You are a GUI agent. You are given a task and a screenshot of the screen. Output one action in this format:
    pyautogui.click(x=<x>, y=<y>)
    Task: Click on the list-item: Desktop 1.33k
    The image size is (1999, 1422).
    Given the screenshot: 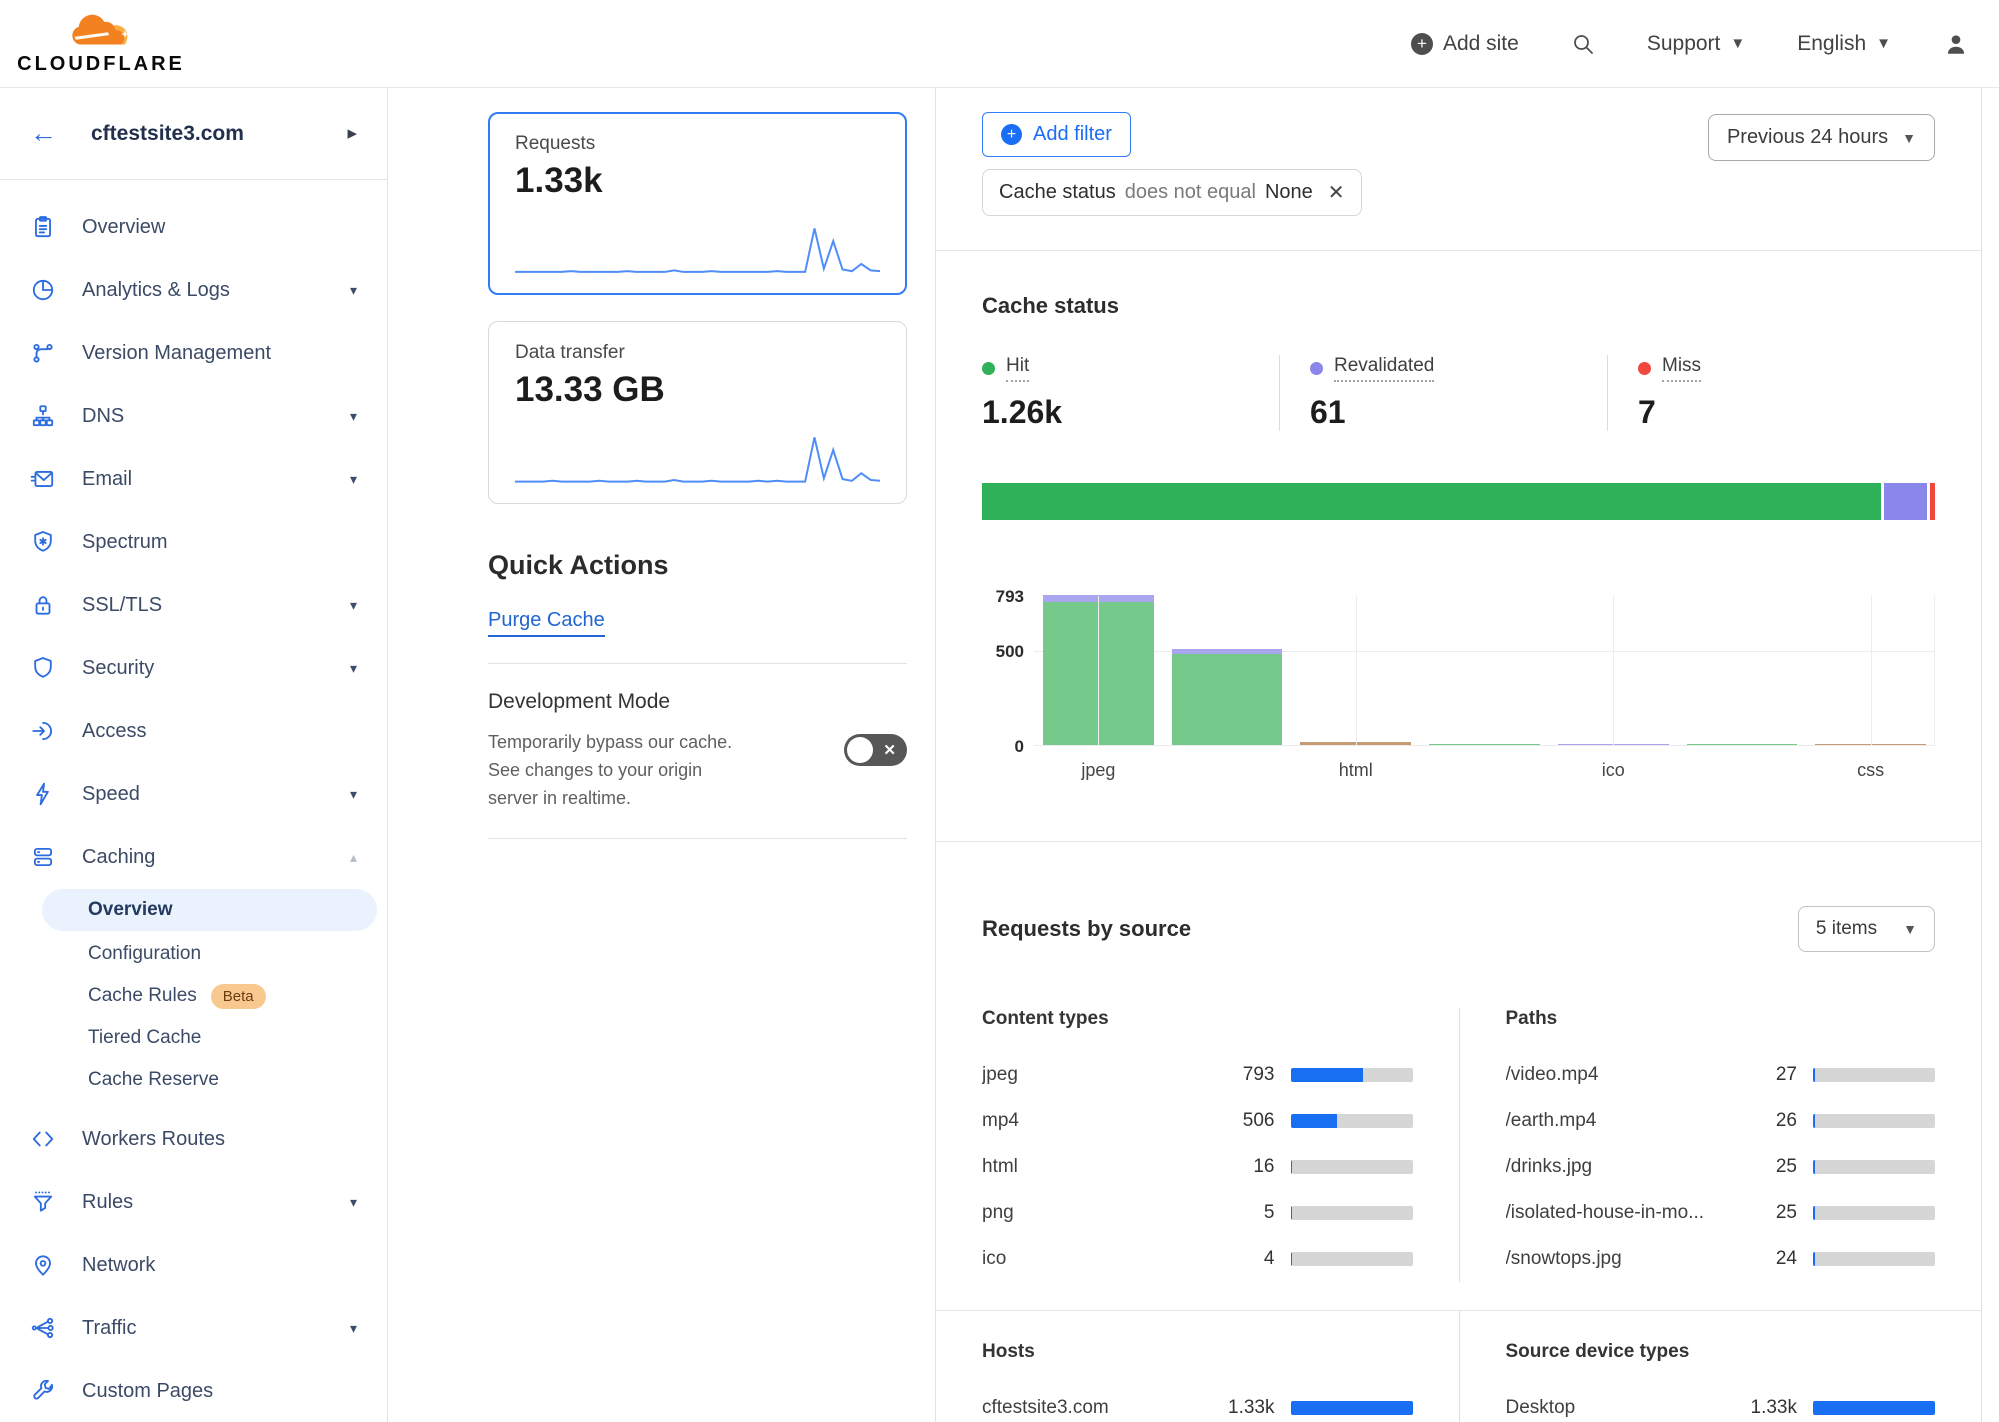 What is the action you would take?
    pyautogui.click(x=1720, y=1403)
    